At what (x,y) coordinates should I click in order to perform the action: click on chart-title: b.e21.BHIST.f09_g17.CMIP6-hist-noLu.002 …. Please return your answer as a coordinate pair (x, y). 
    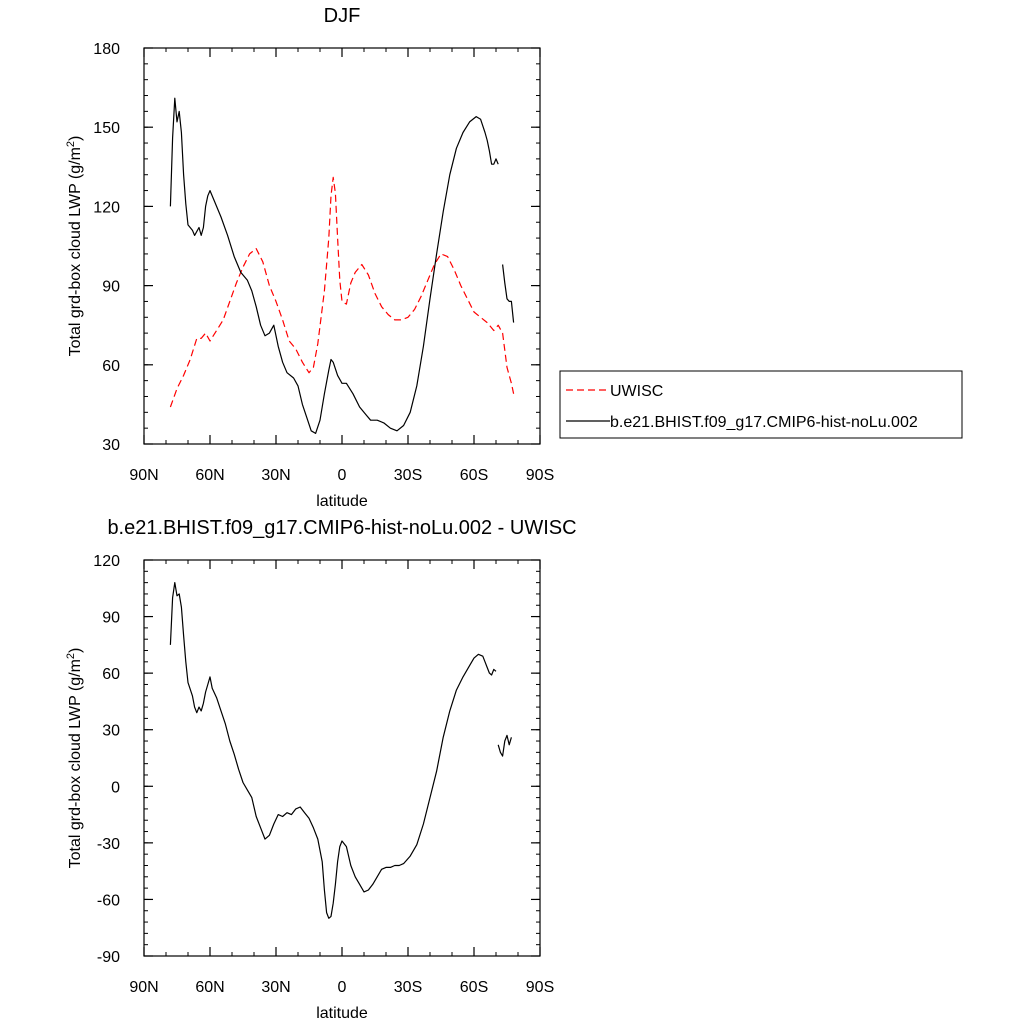
    Looking at the image, I should click on (341, 528).